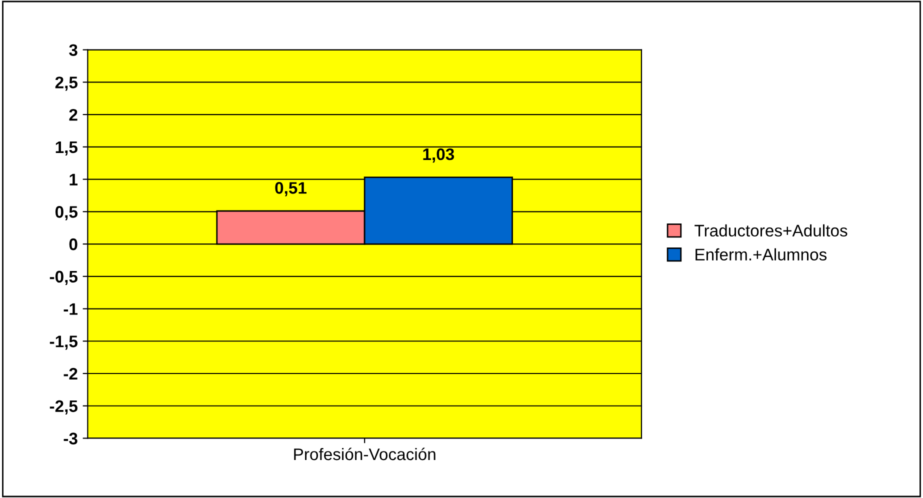  What do you see at coordinates (71, 309) in the screenshot?
I see `y-tick-label: -1` at bounding box center [71, 309].